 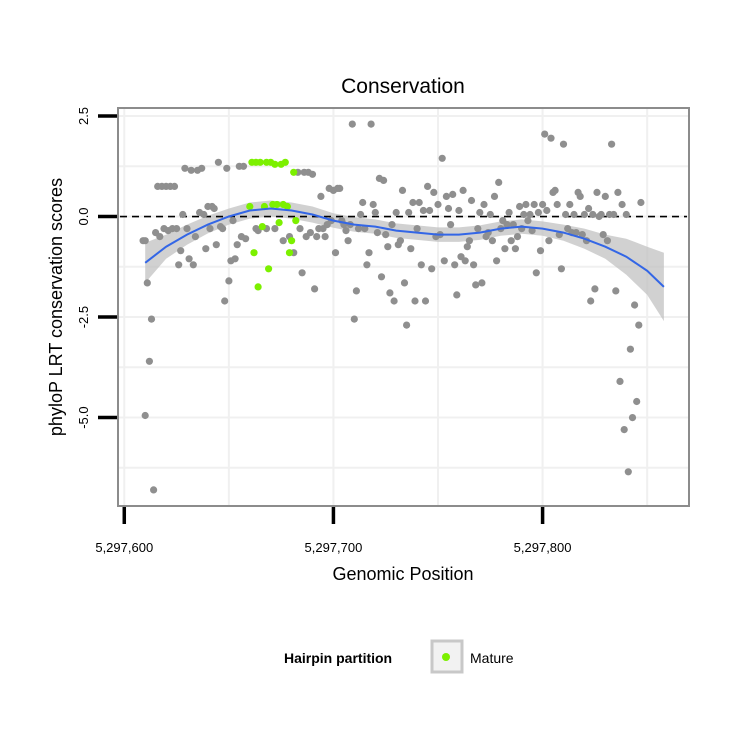 I want to click on y-axis-label: phyloP LRT conservation scores, so click(x=56, y=307).